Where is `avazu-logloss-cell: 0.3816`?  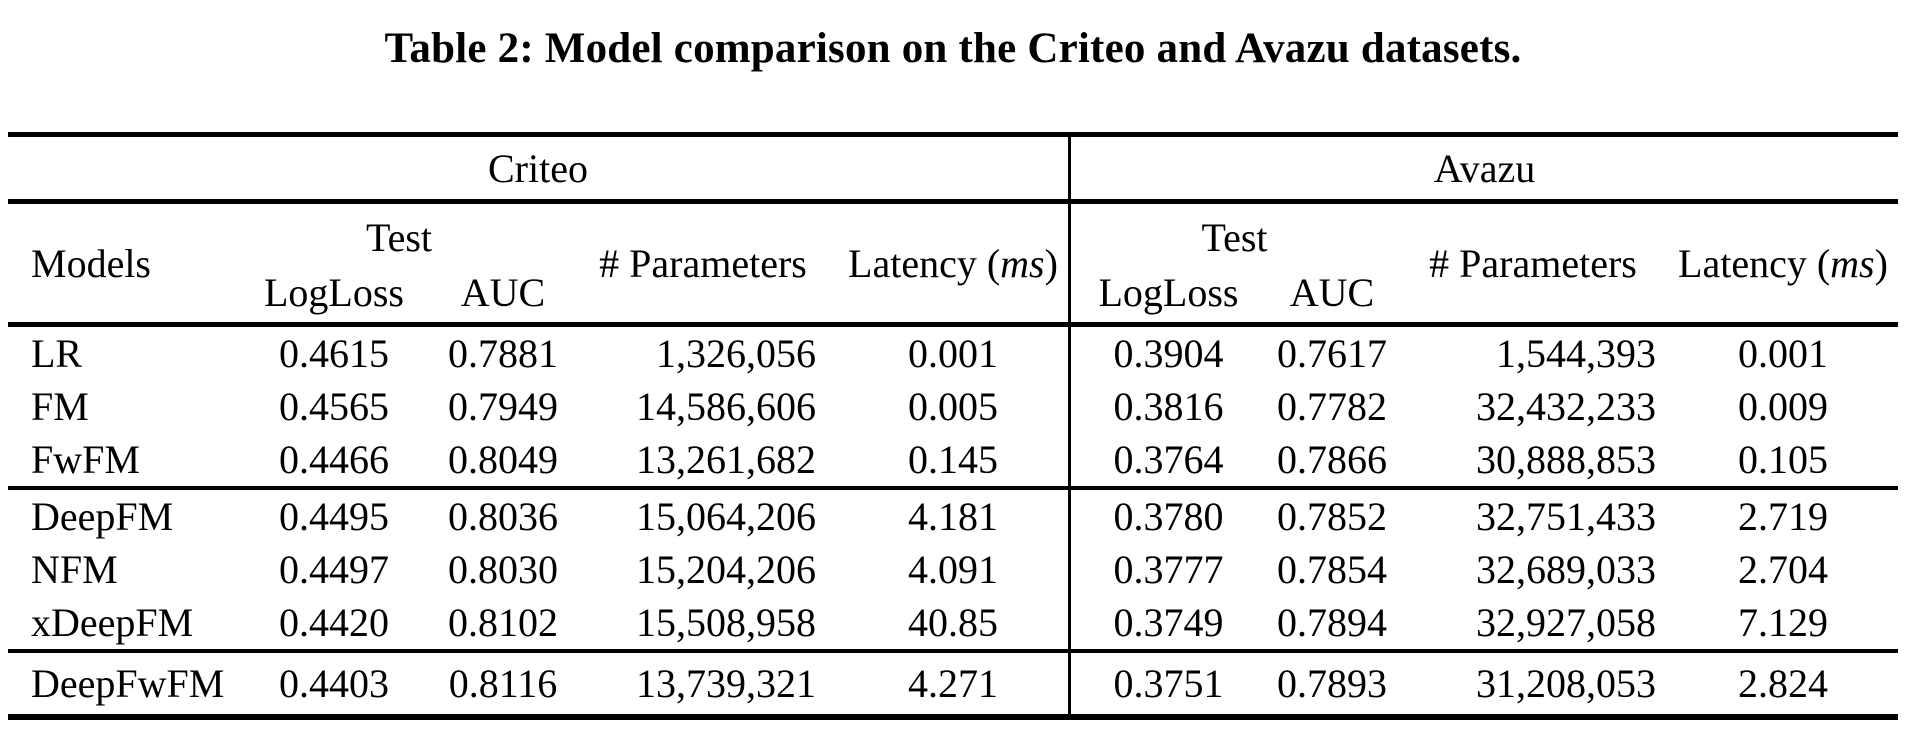 avazu-logloss-cell: 0.3816 is located at coordinates (1167, 406).